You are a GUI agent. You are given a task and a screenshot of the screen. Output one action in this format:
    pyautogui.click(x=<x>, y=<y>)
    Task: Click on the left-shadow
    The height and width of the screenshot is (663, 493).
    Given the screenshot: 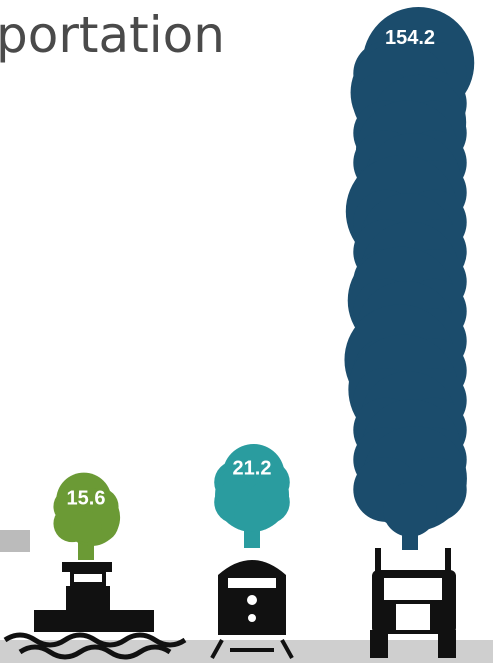 What is the action you would take?
    pyautogui.click(x=15, y=541)
    